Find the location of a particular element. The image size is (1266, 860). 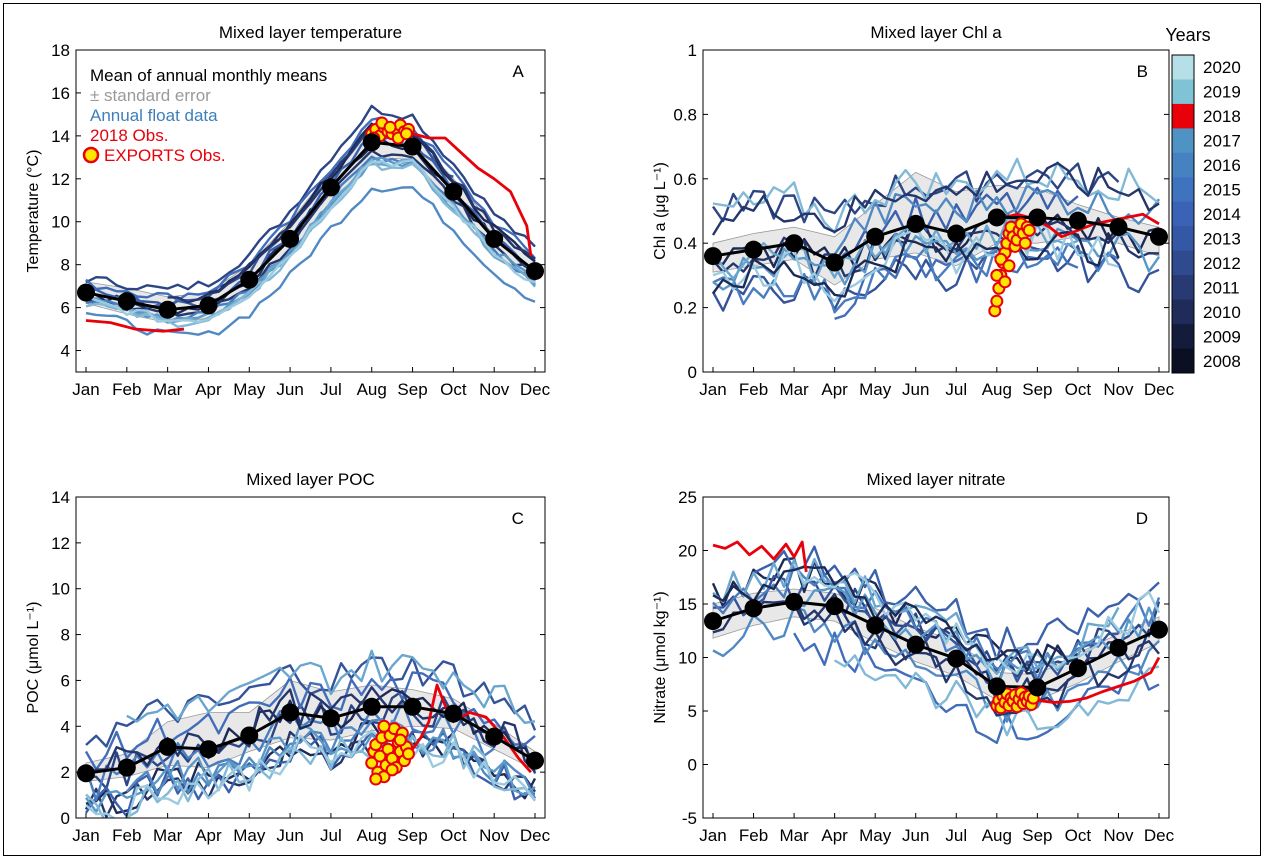

legend-entry: EXPORTS Obs. is located at coordinates (165, 155).